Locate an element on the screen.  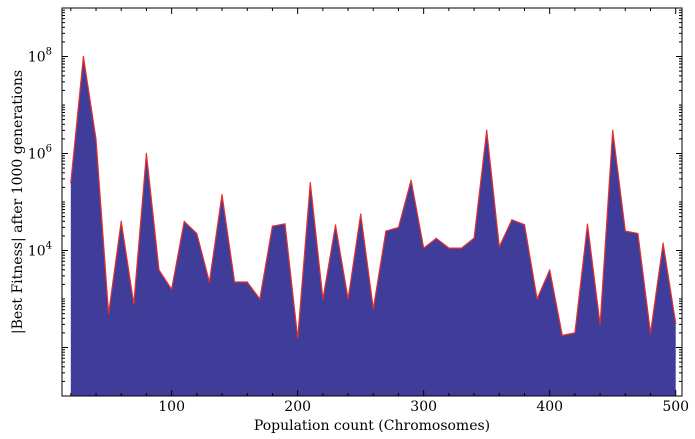
x-tick-label: 100 is located at coordinates (171, 407).